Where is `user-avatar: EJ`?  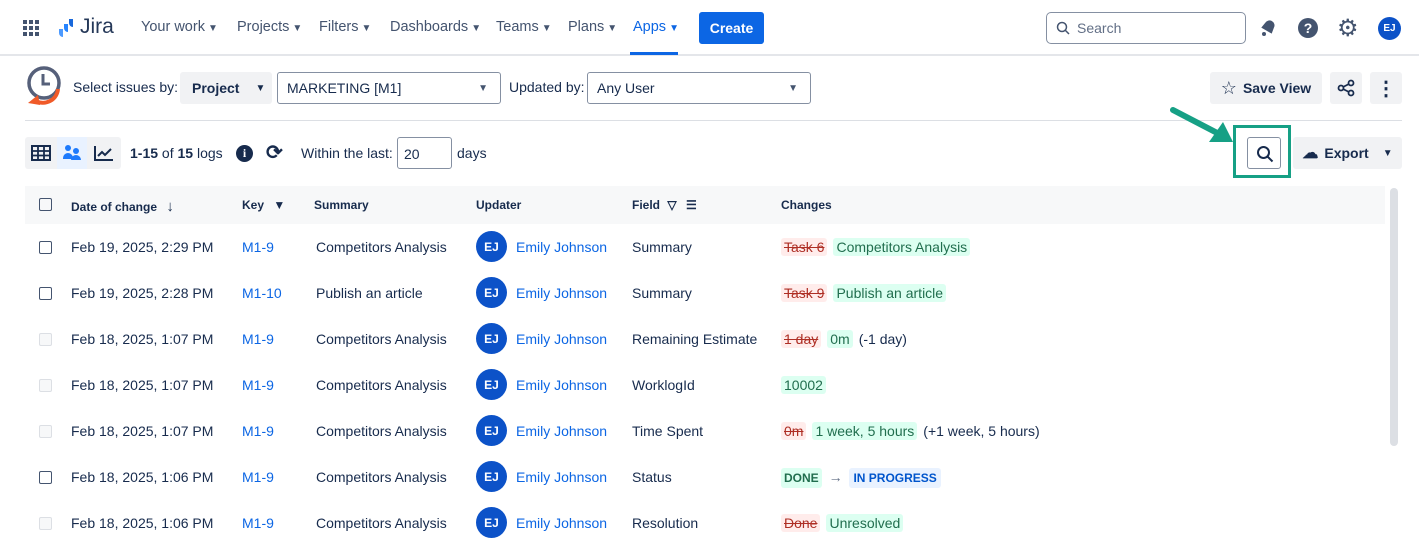 user-avatar: EJ is located at coordinates (1389, 28).